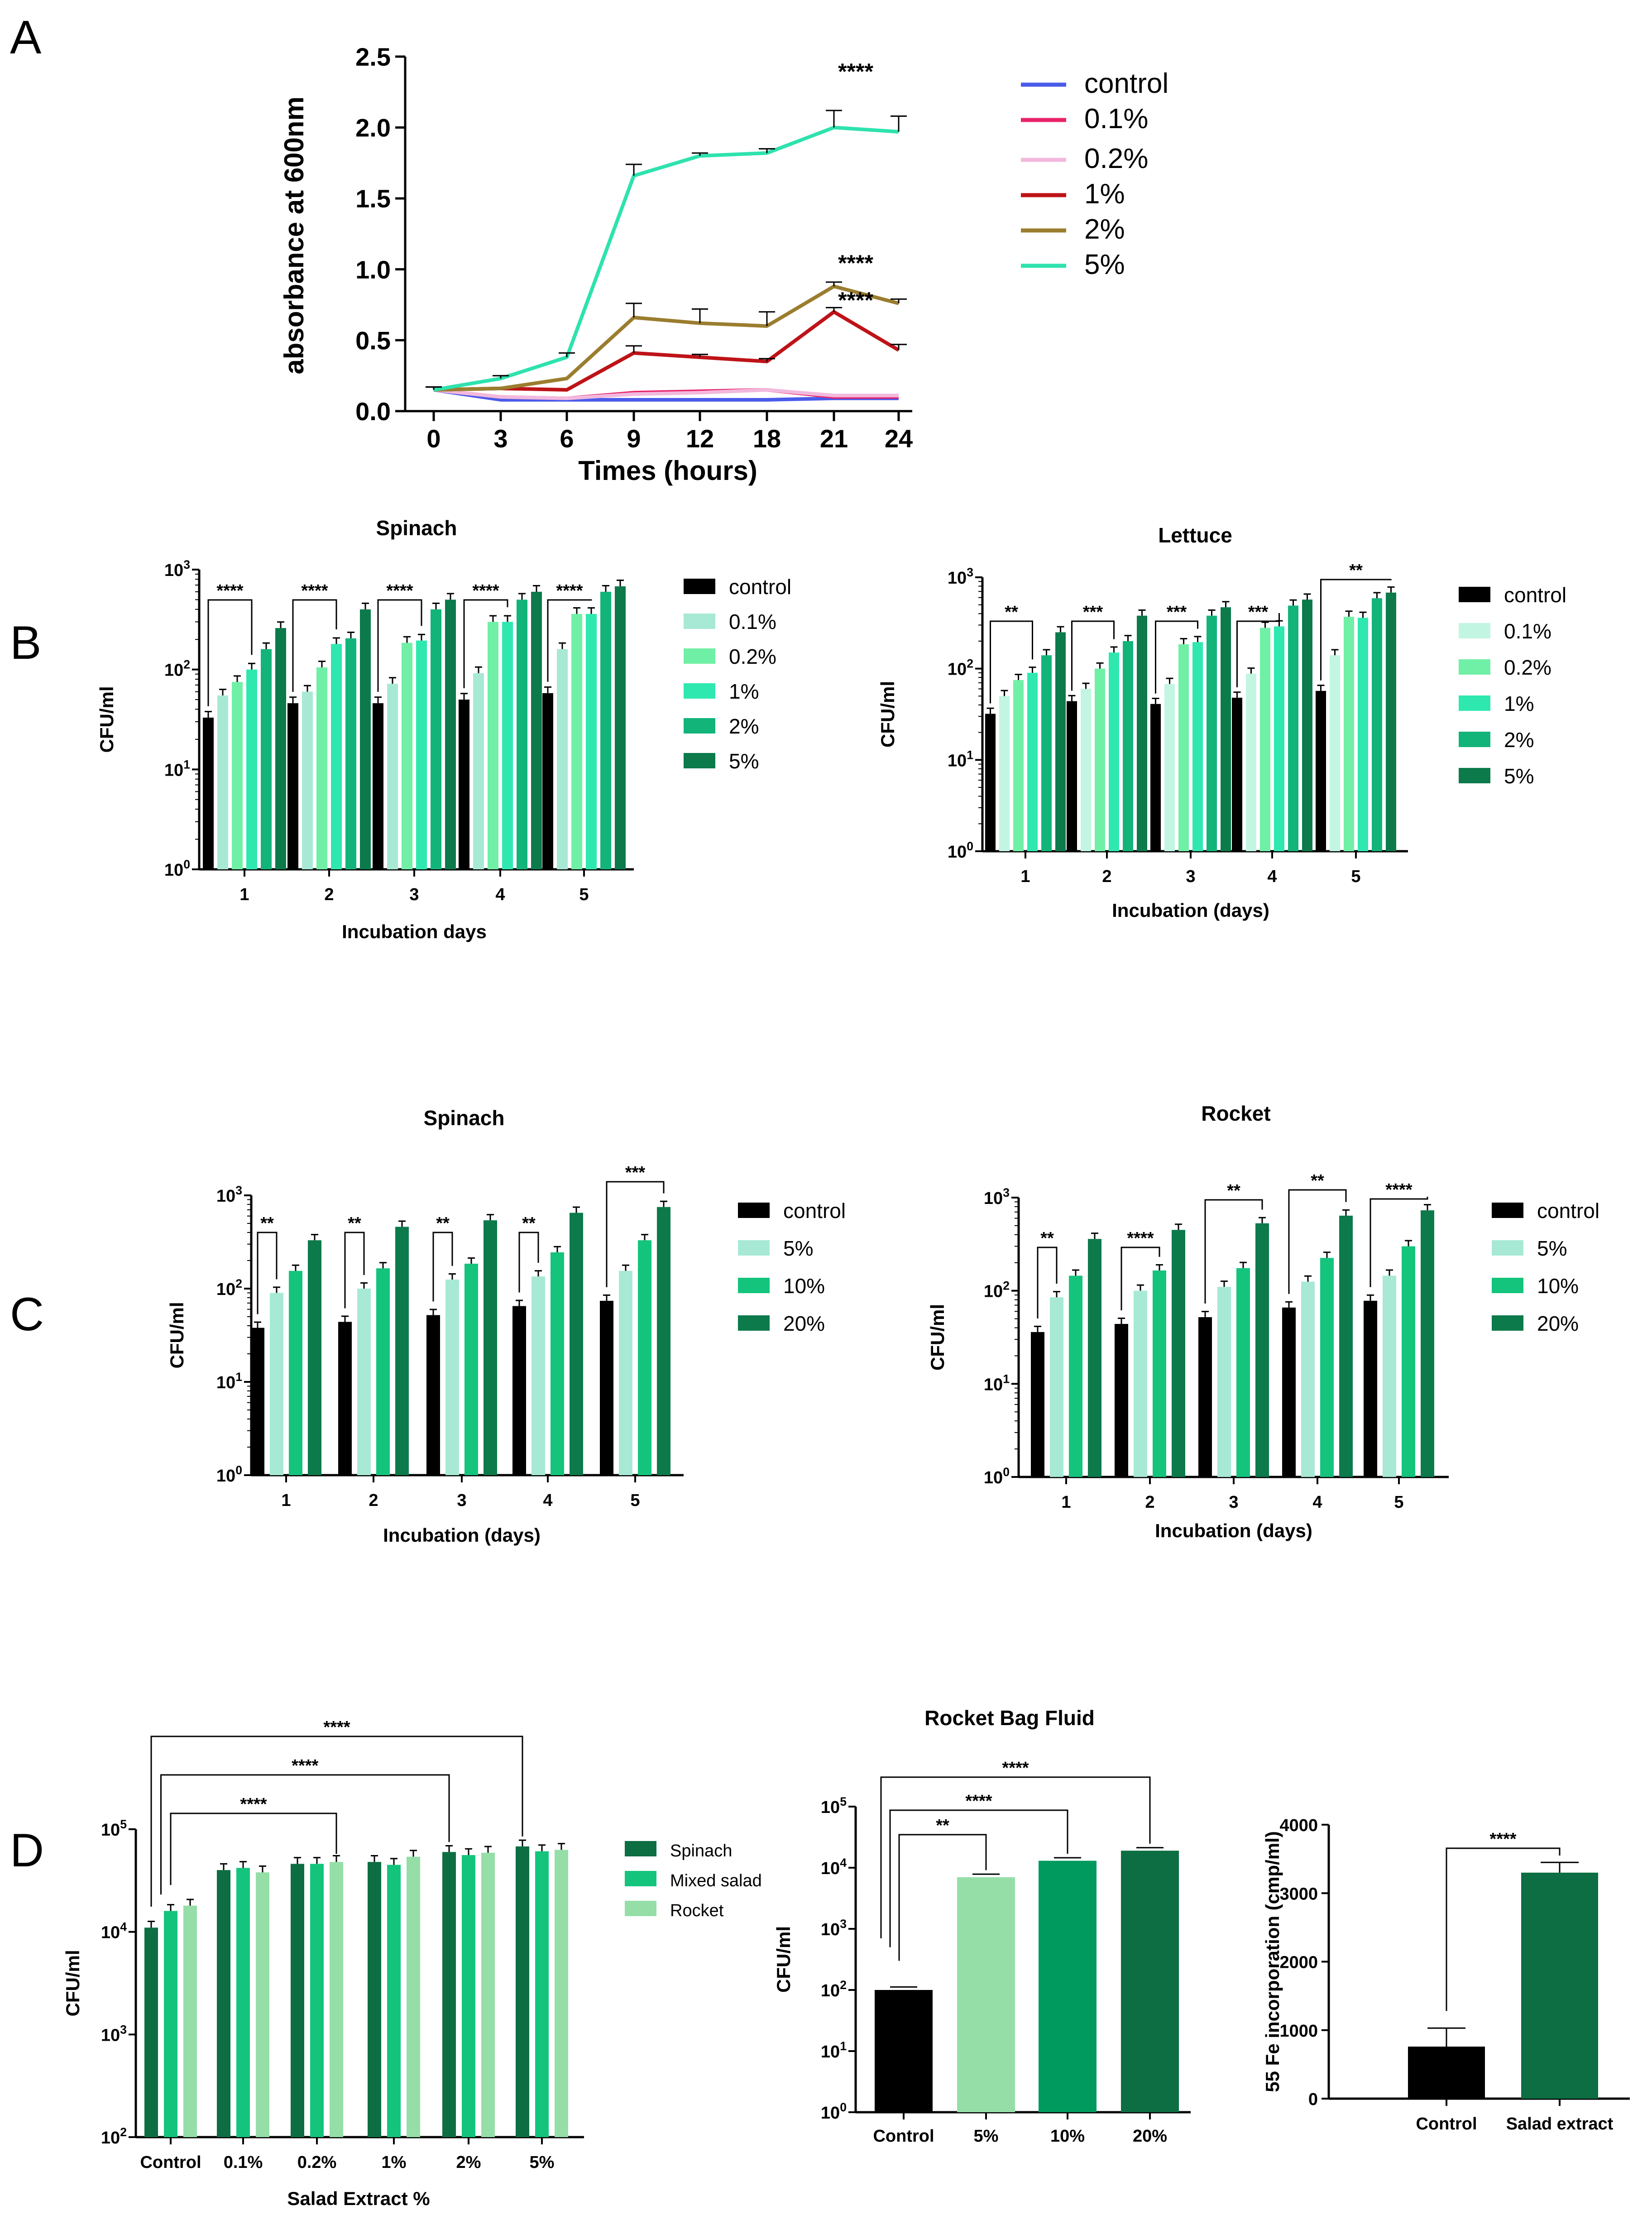 Image resolution: width=1652 pixels, height=2215 pixels. Describe the element at coordinates (1093, 612) in the screenshot. I see `chart-b-right-bracket-label: ***` at that location.